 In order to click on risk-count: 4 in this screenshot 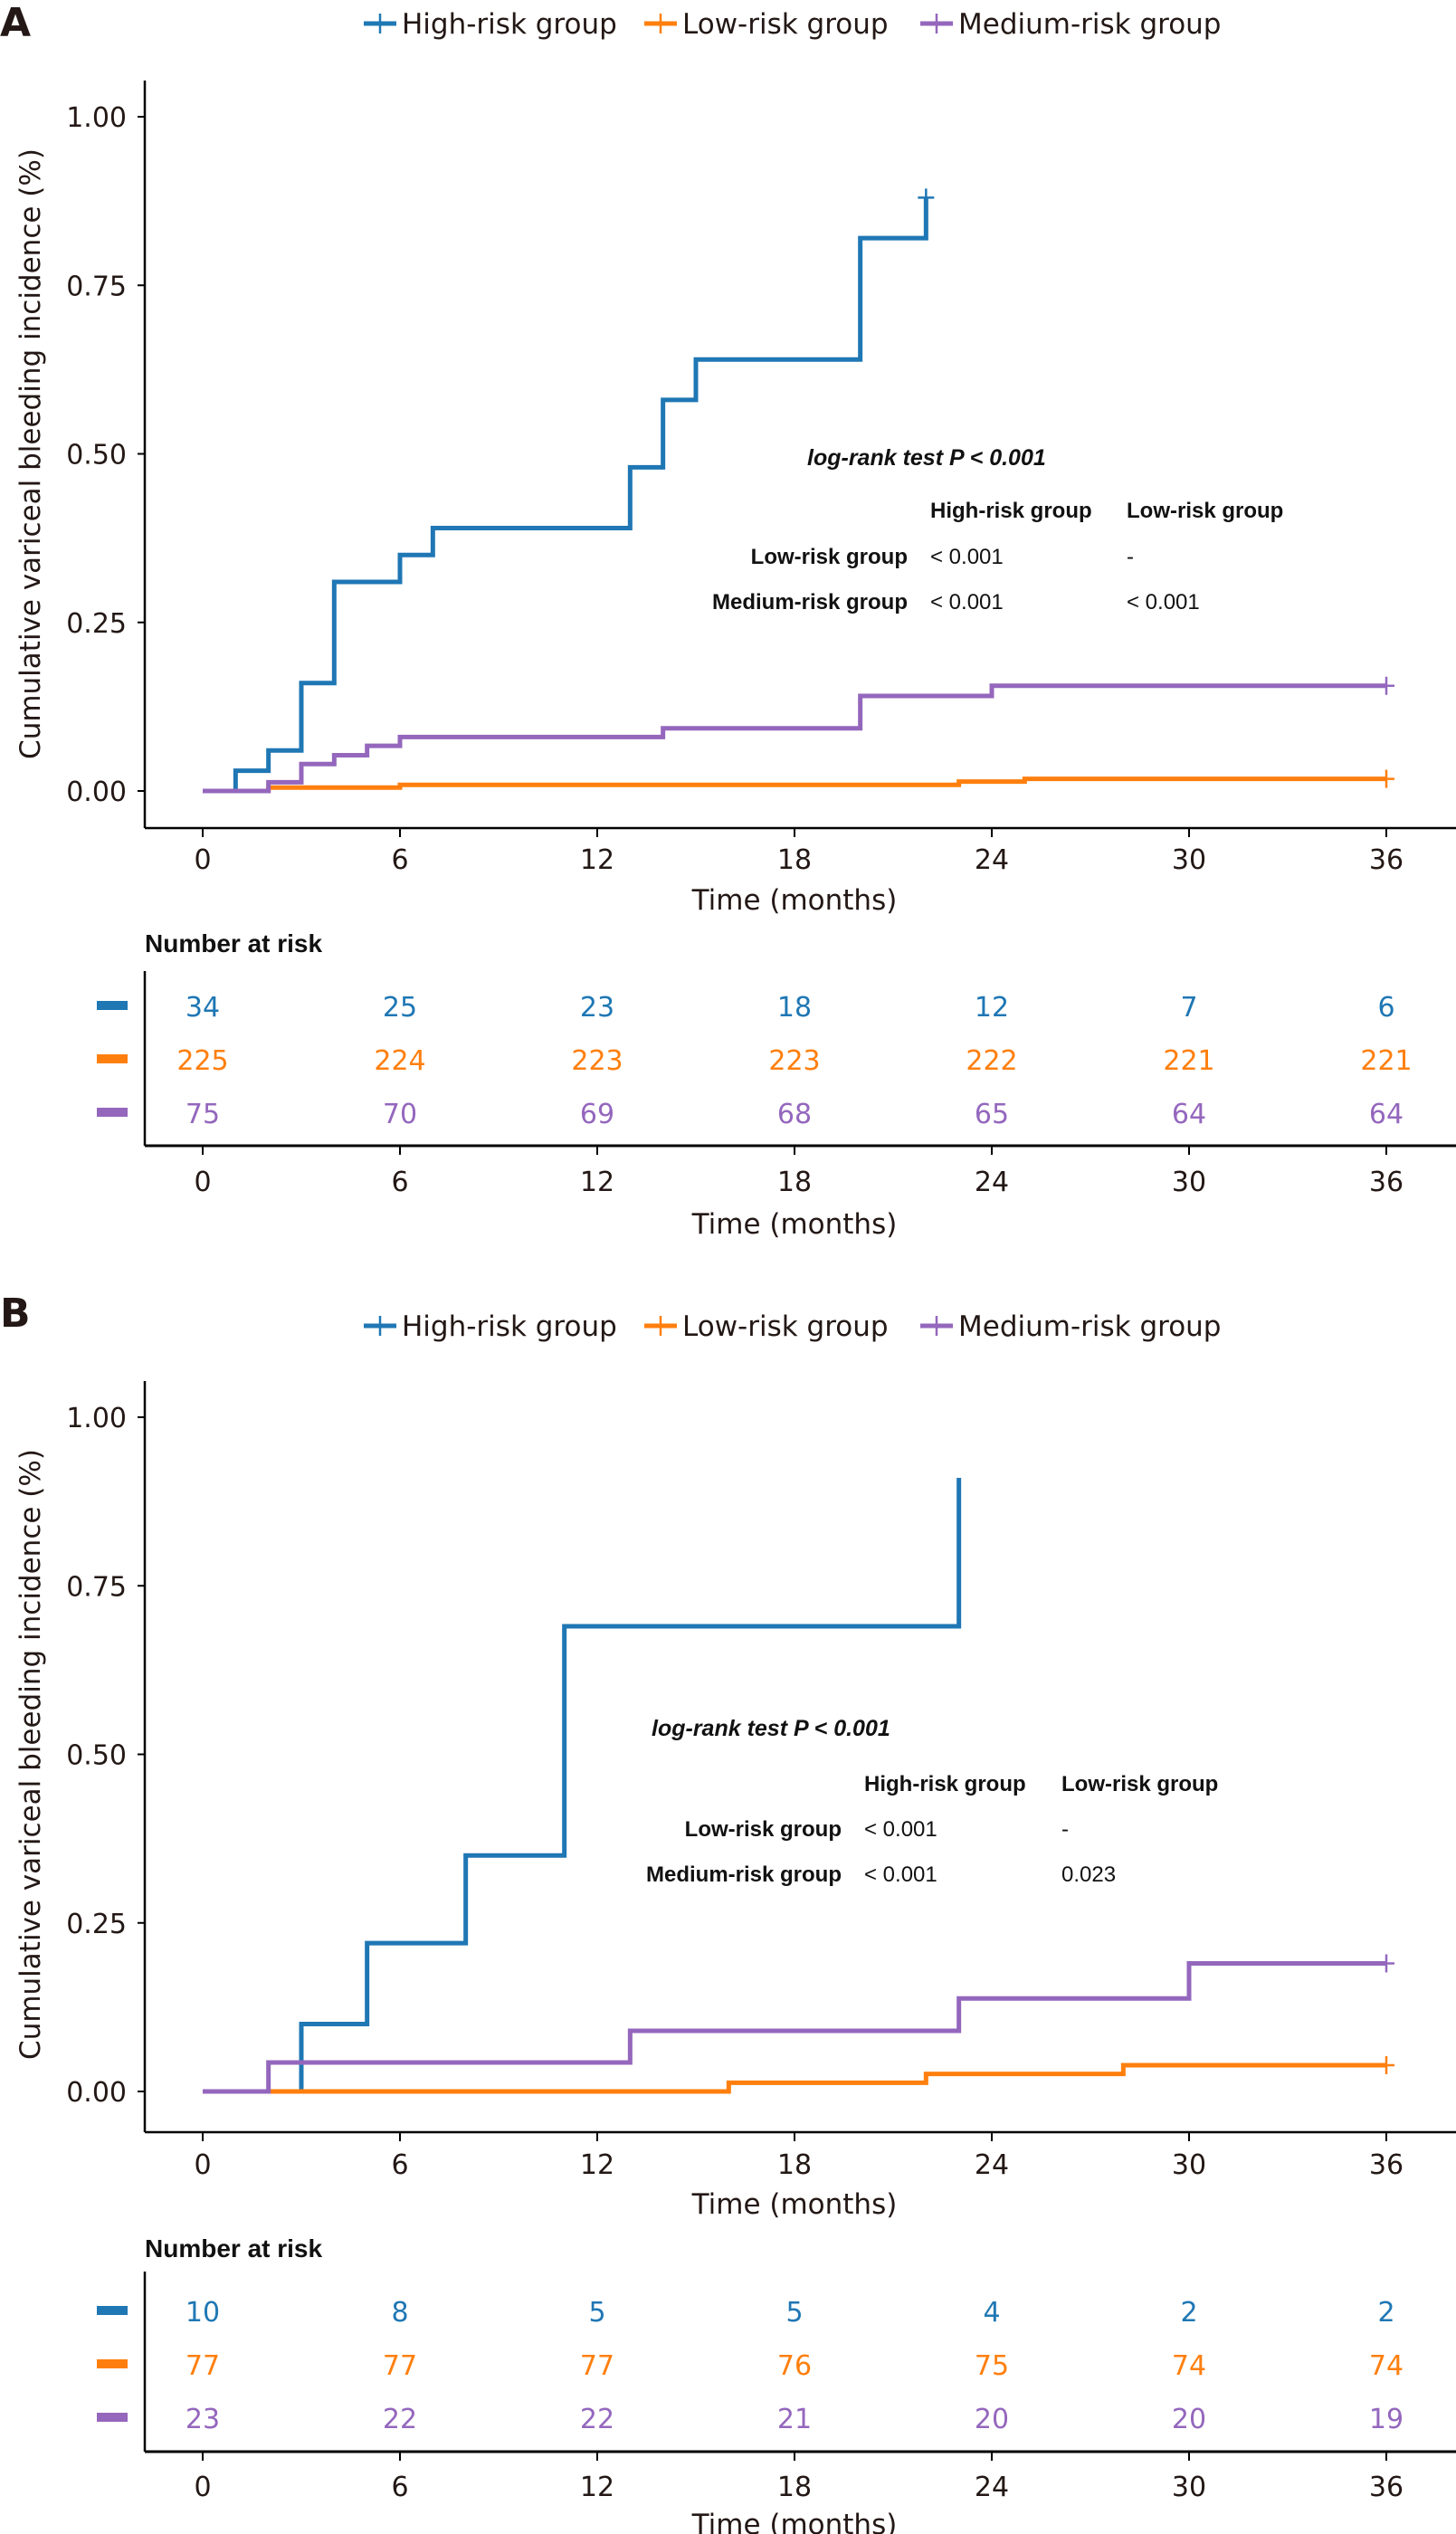, I will do `click(991, 2313)`.